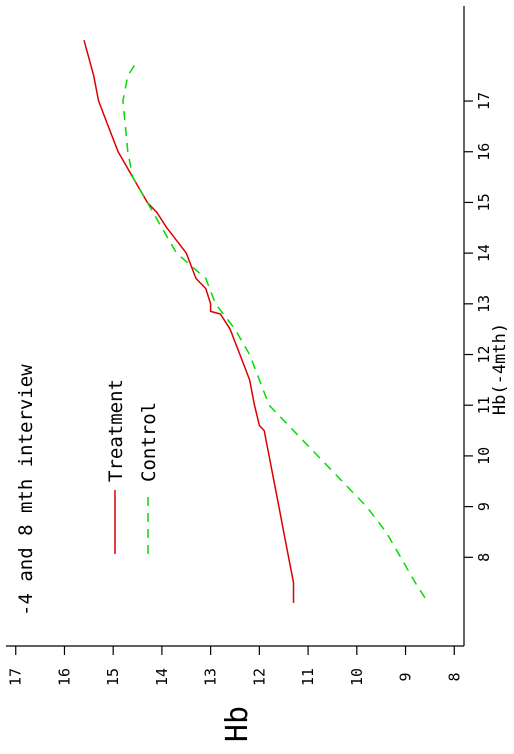 The width and height of the screenshot is (514, 754). I want to click on legend: Treatment Control, so click(132, 466).